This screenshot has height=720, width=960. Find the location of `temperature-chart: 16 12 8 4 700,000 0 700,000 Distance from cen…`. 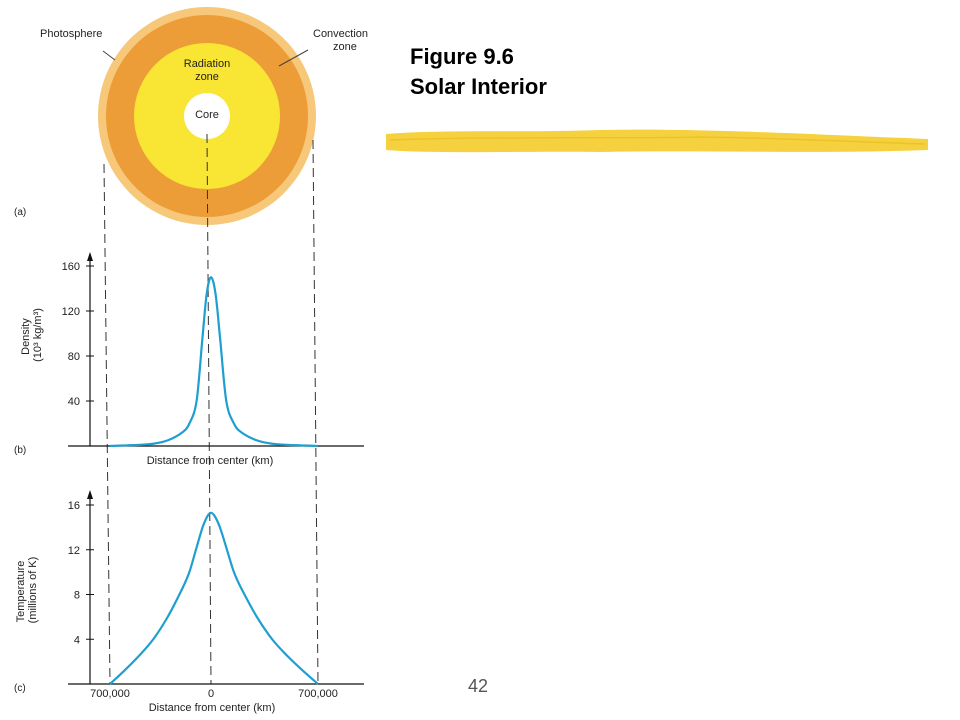

temperature-chart: 16 12 8 4 700,000 0 700,000 Distance from cen… is located at coordinates (189, 602).